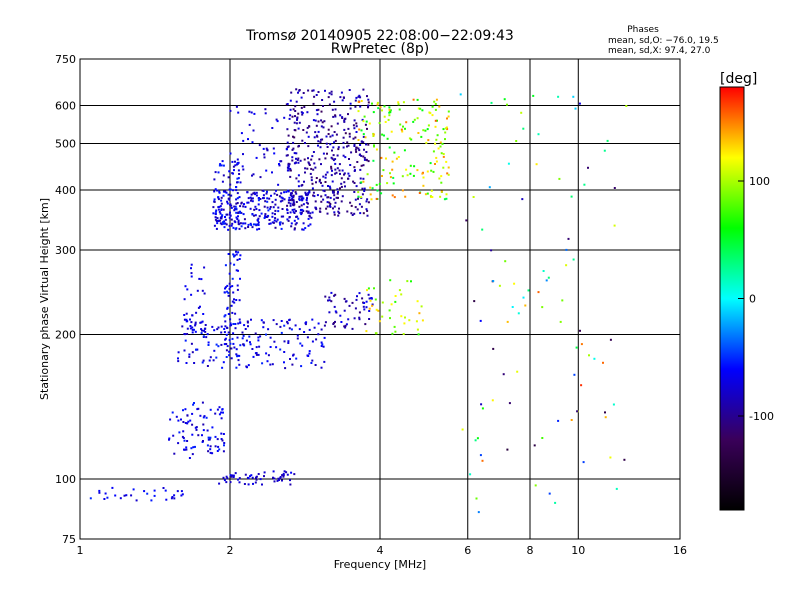 The image size is (800, 600). I want to click on y-tick-label: 200, so click(65, 335).